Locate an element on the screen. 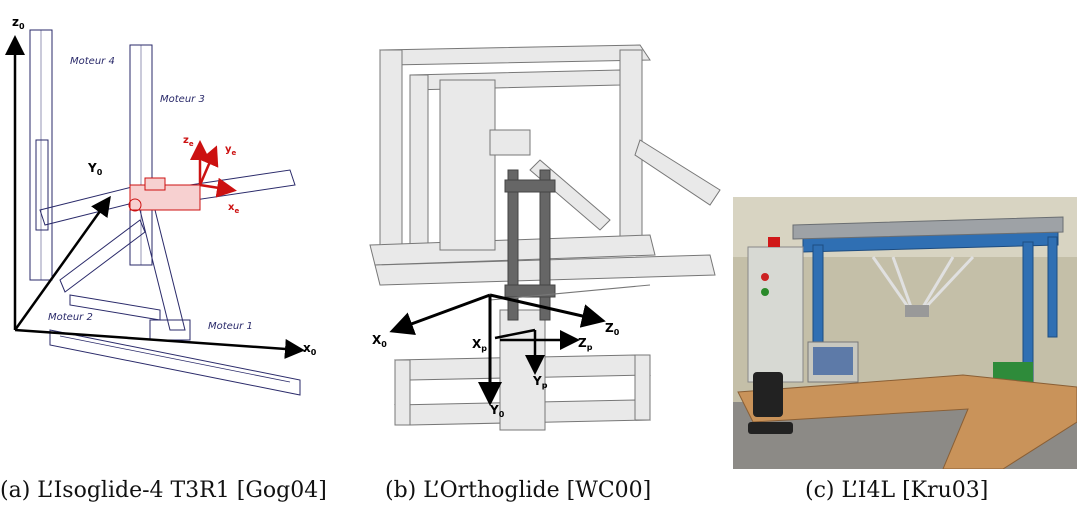  motor-1-label: Moteur 1 is located at coordinates (230, 326).